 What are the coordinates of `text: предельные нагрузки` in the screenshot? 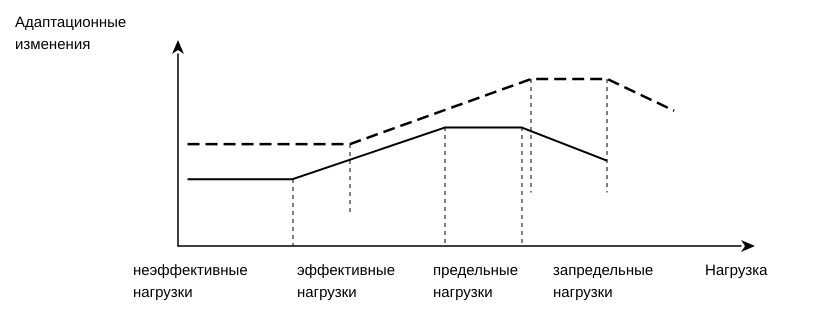 It's located at (475, 282).